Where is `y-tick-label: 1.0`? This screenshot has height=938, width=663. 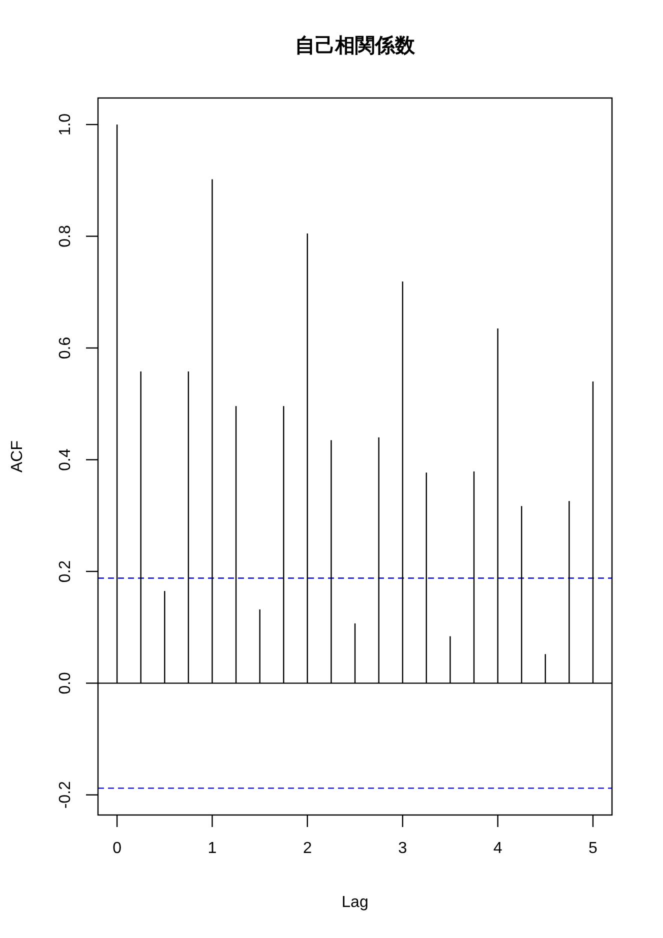 y-tick-label: 1.0 is located at coordinates (65, 124).